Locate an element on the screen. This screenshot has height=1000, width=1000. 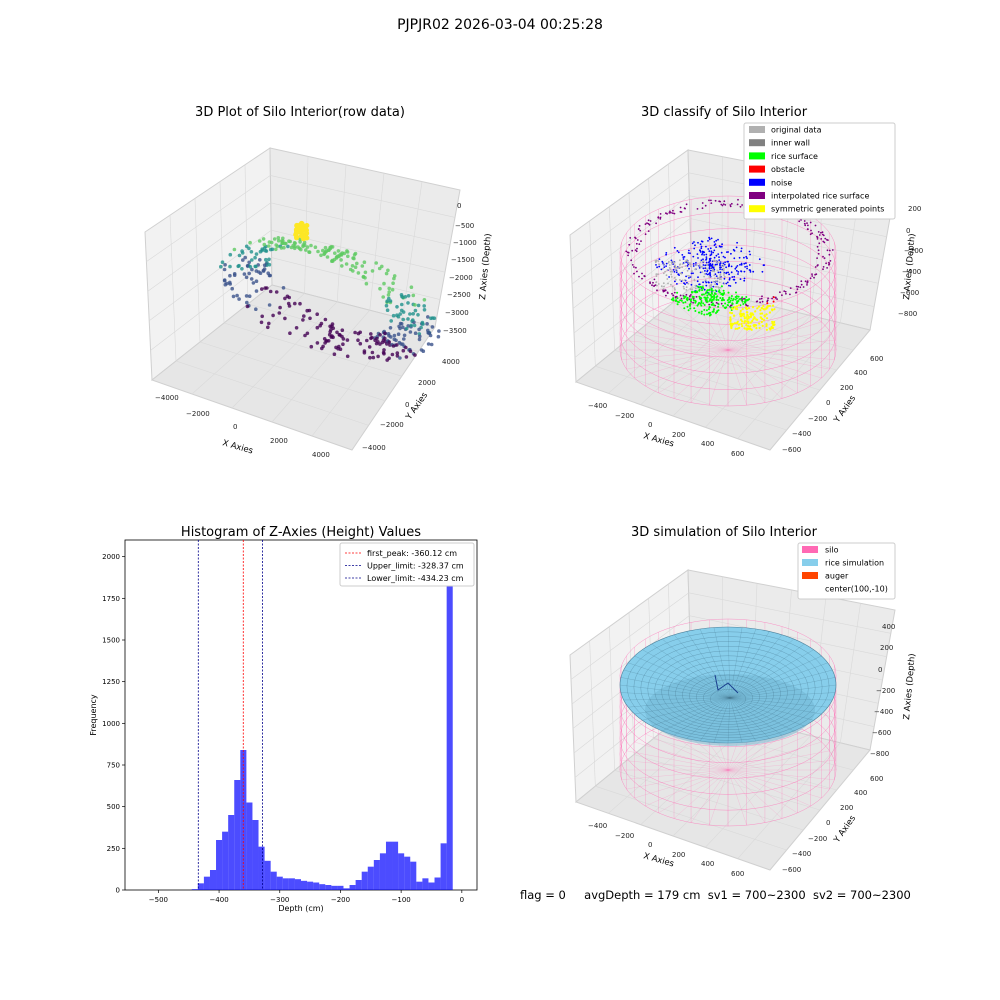
grid-line is located at coordinates (341, 233).